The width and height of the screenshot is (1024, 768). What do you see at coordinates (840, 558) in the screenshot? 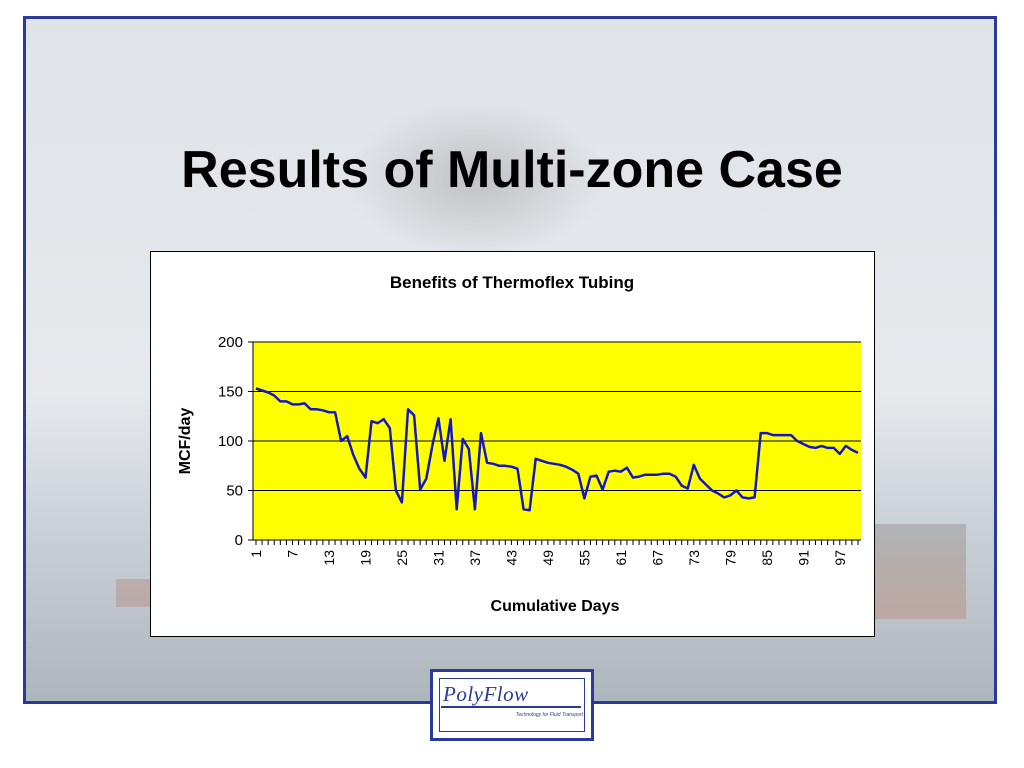
I see `x-tick-label: 97` at bounding box center [840, 558].